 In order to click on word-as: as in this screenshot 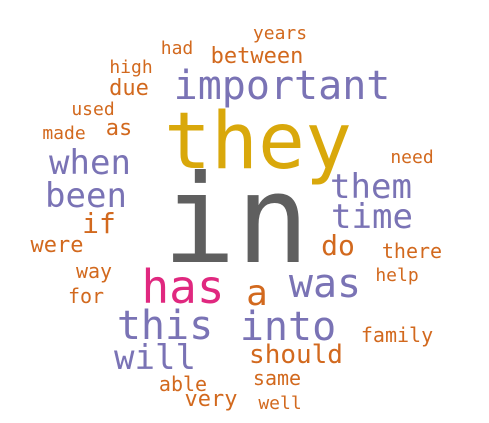, I will do `click(119, 128)`.